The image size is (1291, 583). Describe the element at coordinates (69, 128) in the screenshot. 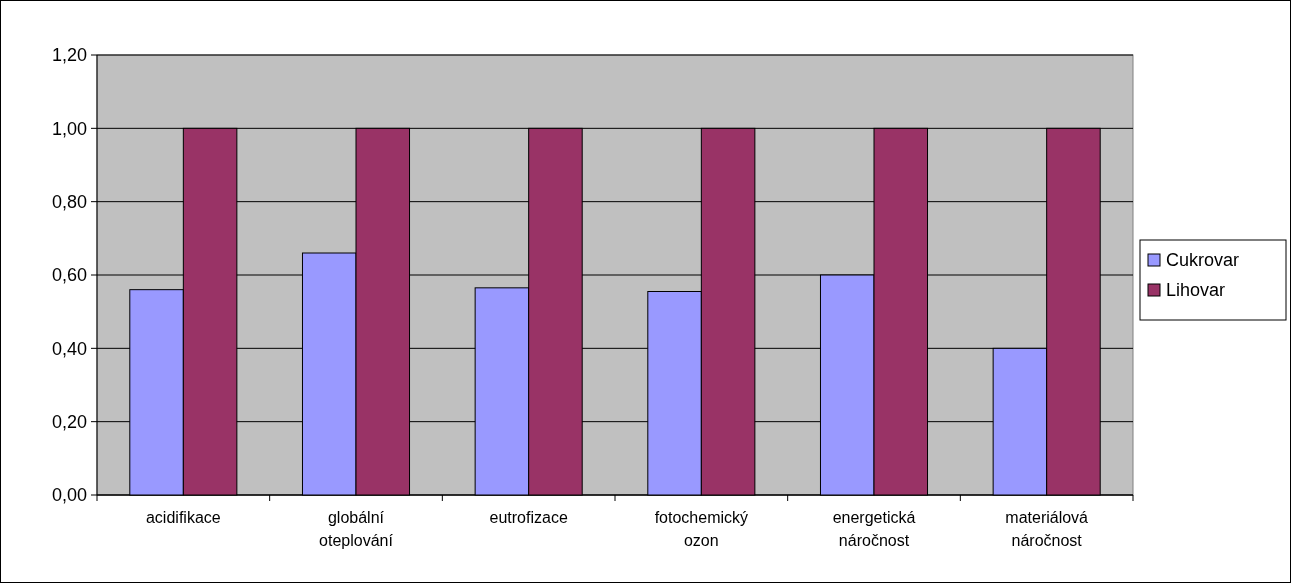

I see `y-tick-label: 1,00` at that location.